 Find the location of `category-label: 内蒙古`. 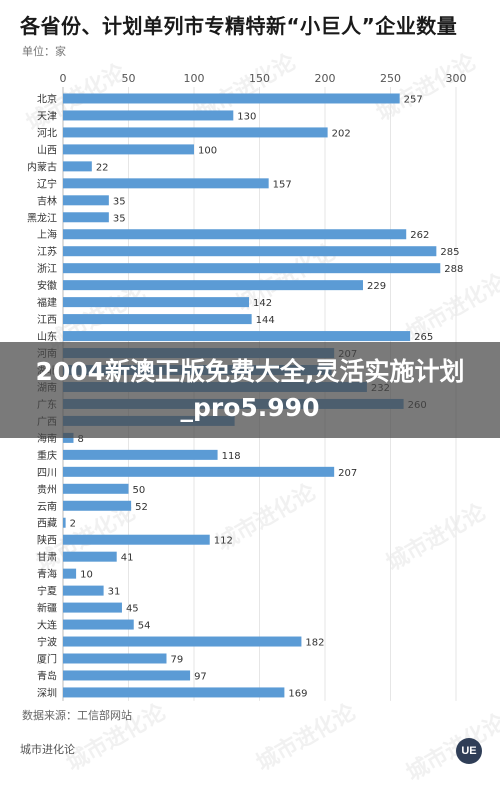

category-label: 内蒙古 is located at coordinates (42, 166).